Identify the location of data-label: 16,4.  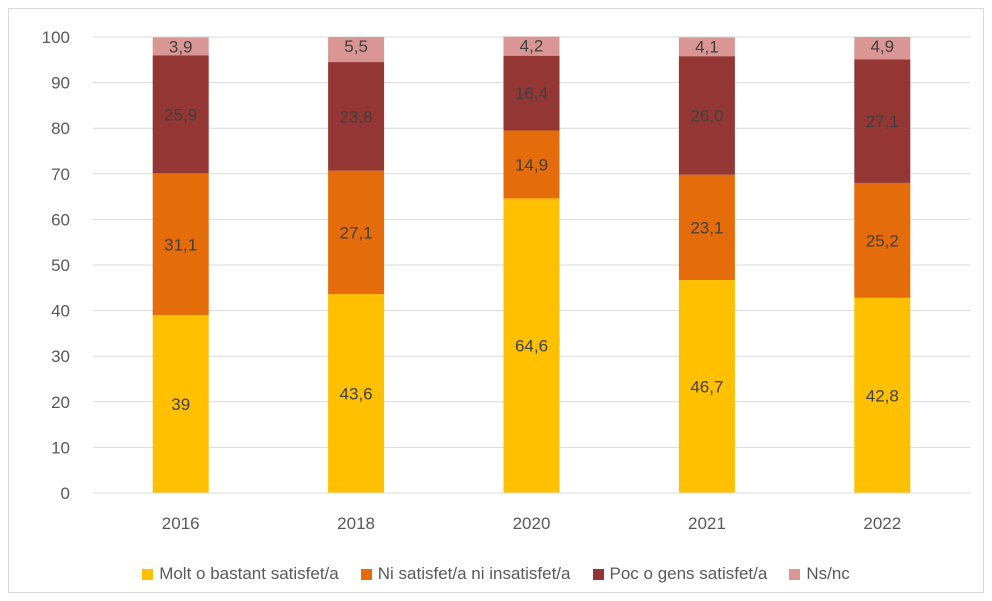
(531, 93).